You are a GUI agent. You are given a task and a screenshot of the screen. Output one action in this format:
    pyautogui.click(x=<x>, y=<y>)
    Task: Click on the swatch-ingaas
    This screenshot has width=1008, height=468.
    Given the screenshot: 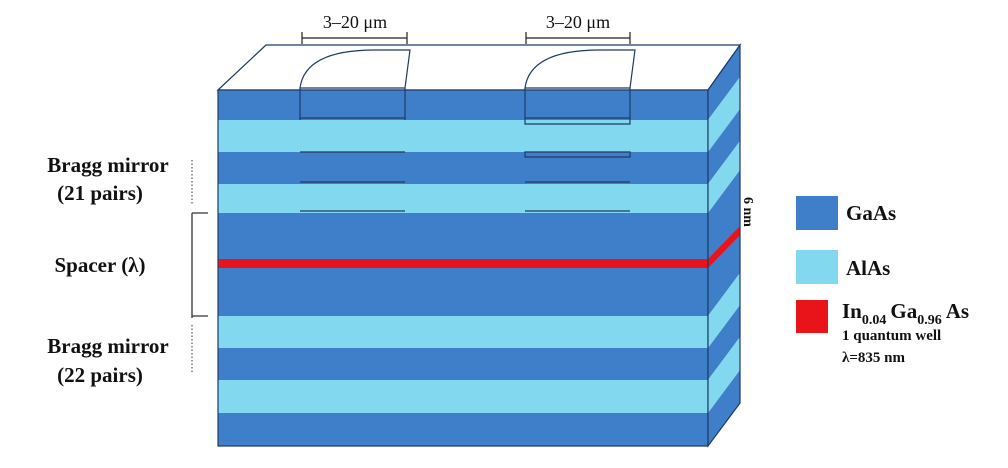 What is the action you would take?
    pyautogui.click(x=812, y=316)
    